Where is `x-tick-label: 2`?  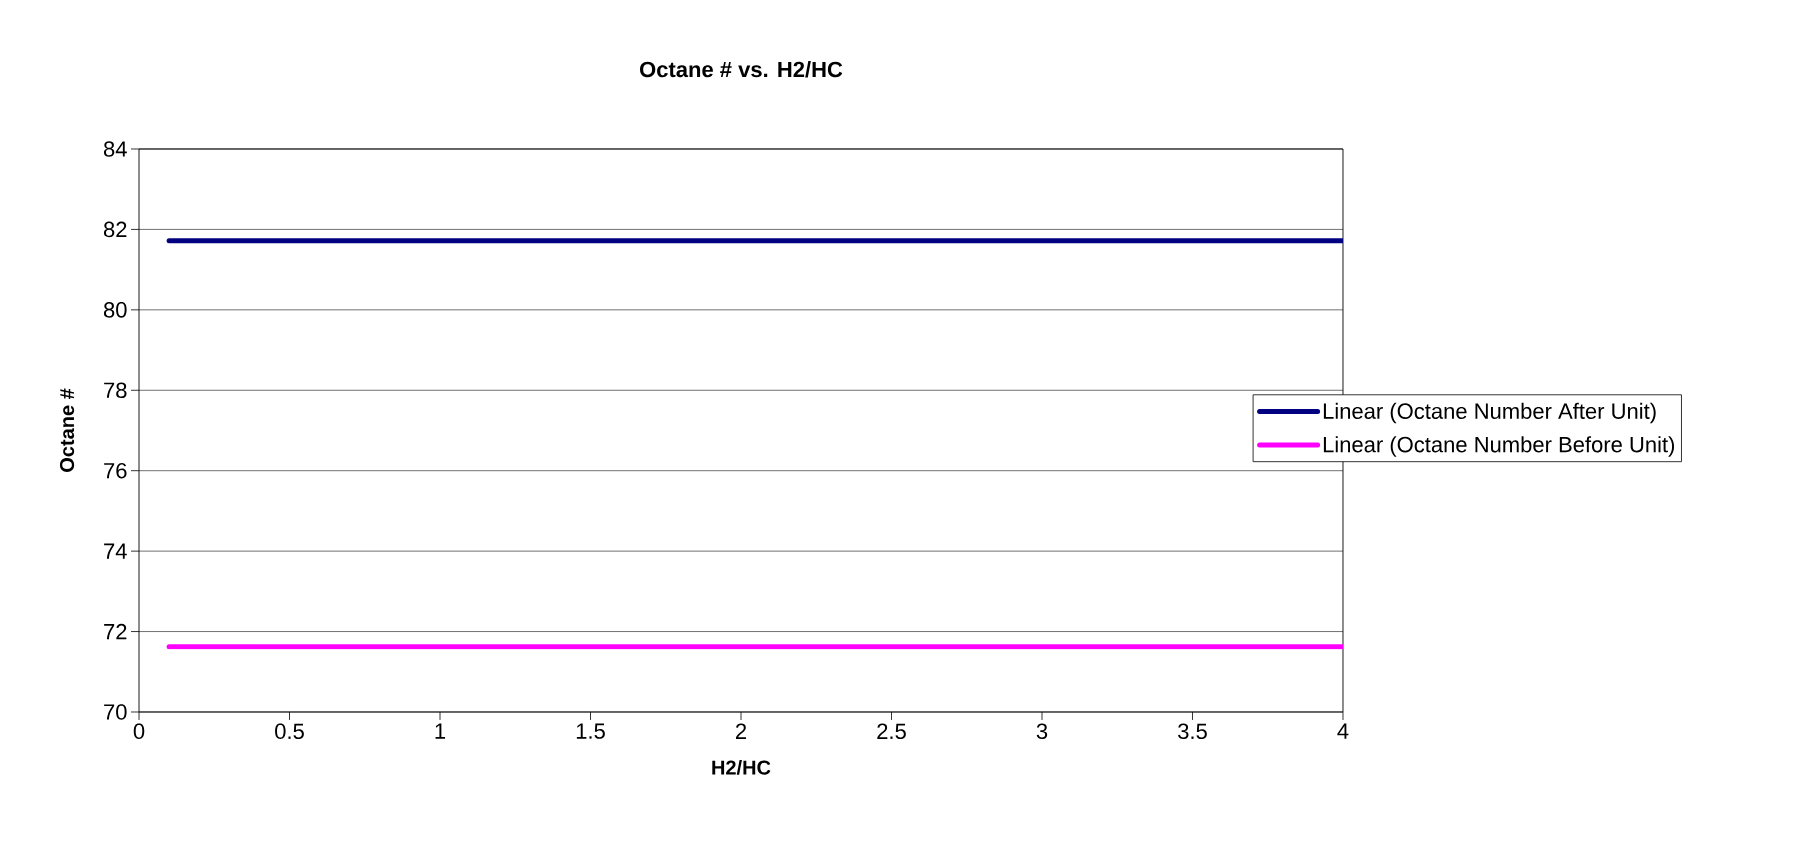 x-tick-label: 2 is located at coordinates (741, 731).